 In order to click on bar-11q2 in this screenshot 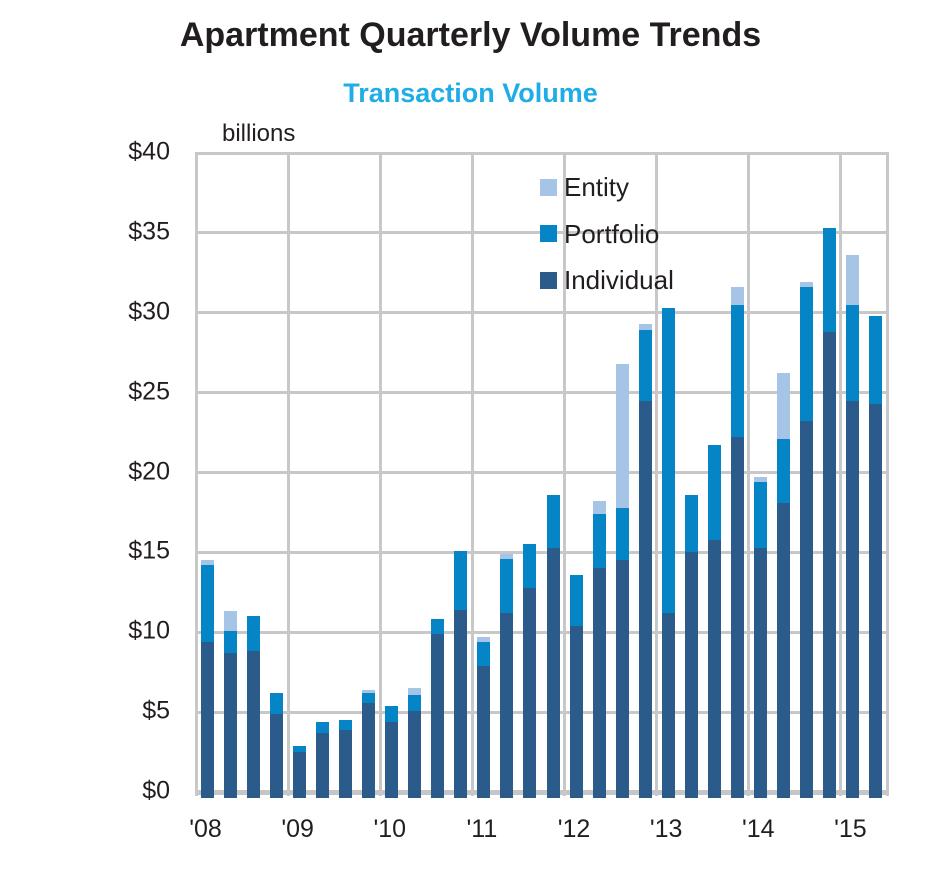, I will do `click(507, 675)`.